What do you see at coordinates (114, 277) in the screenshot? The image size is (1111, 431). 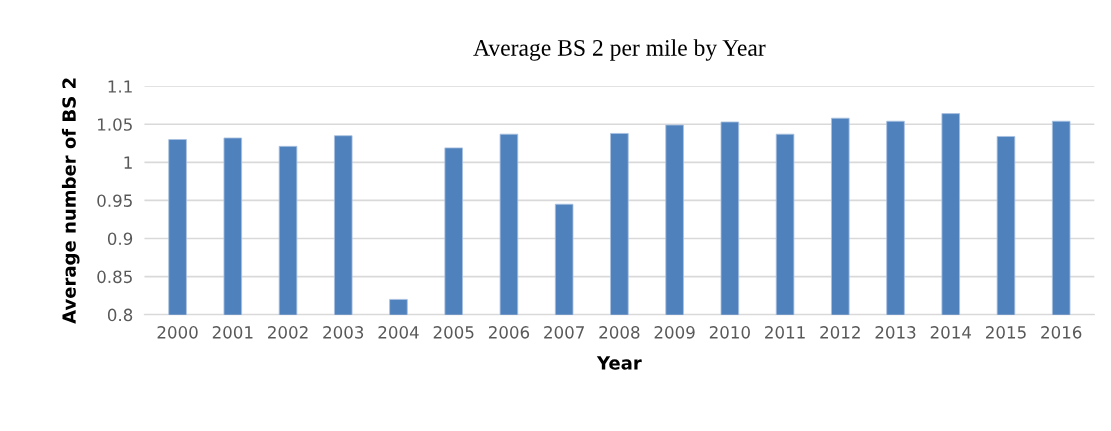 I see `y-tick-label: 0.85` at bounding box center [114, 277].